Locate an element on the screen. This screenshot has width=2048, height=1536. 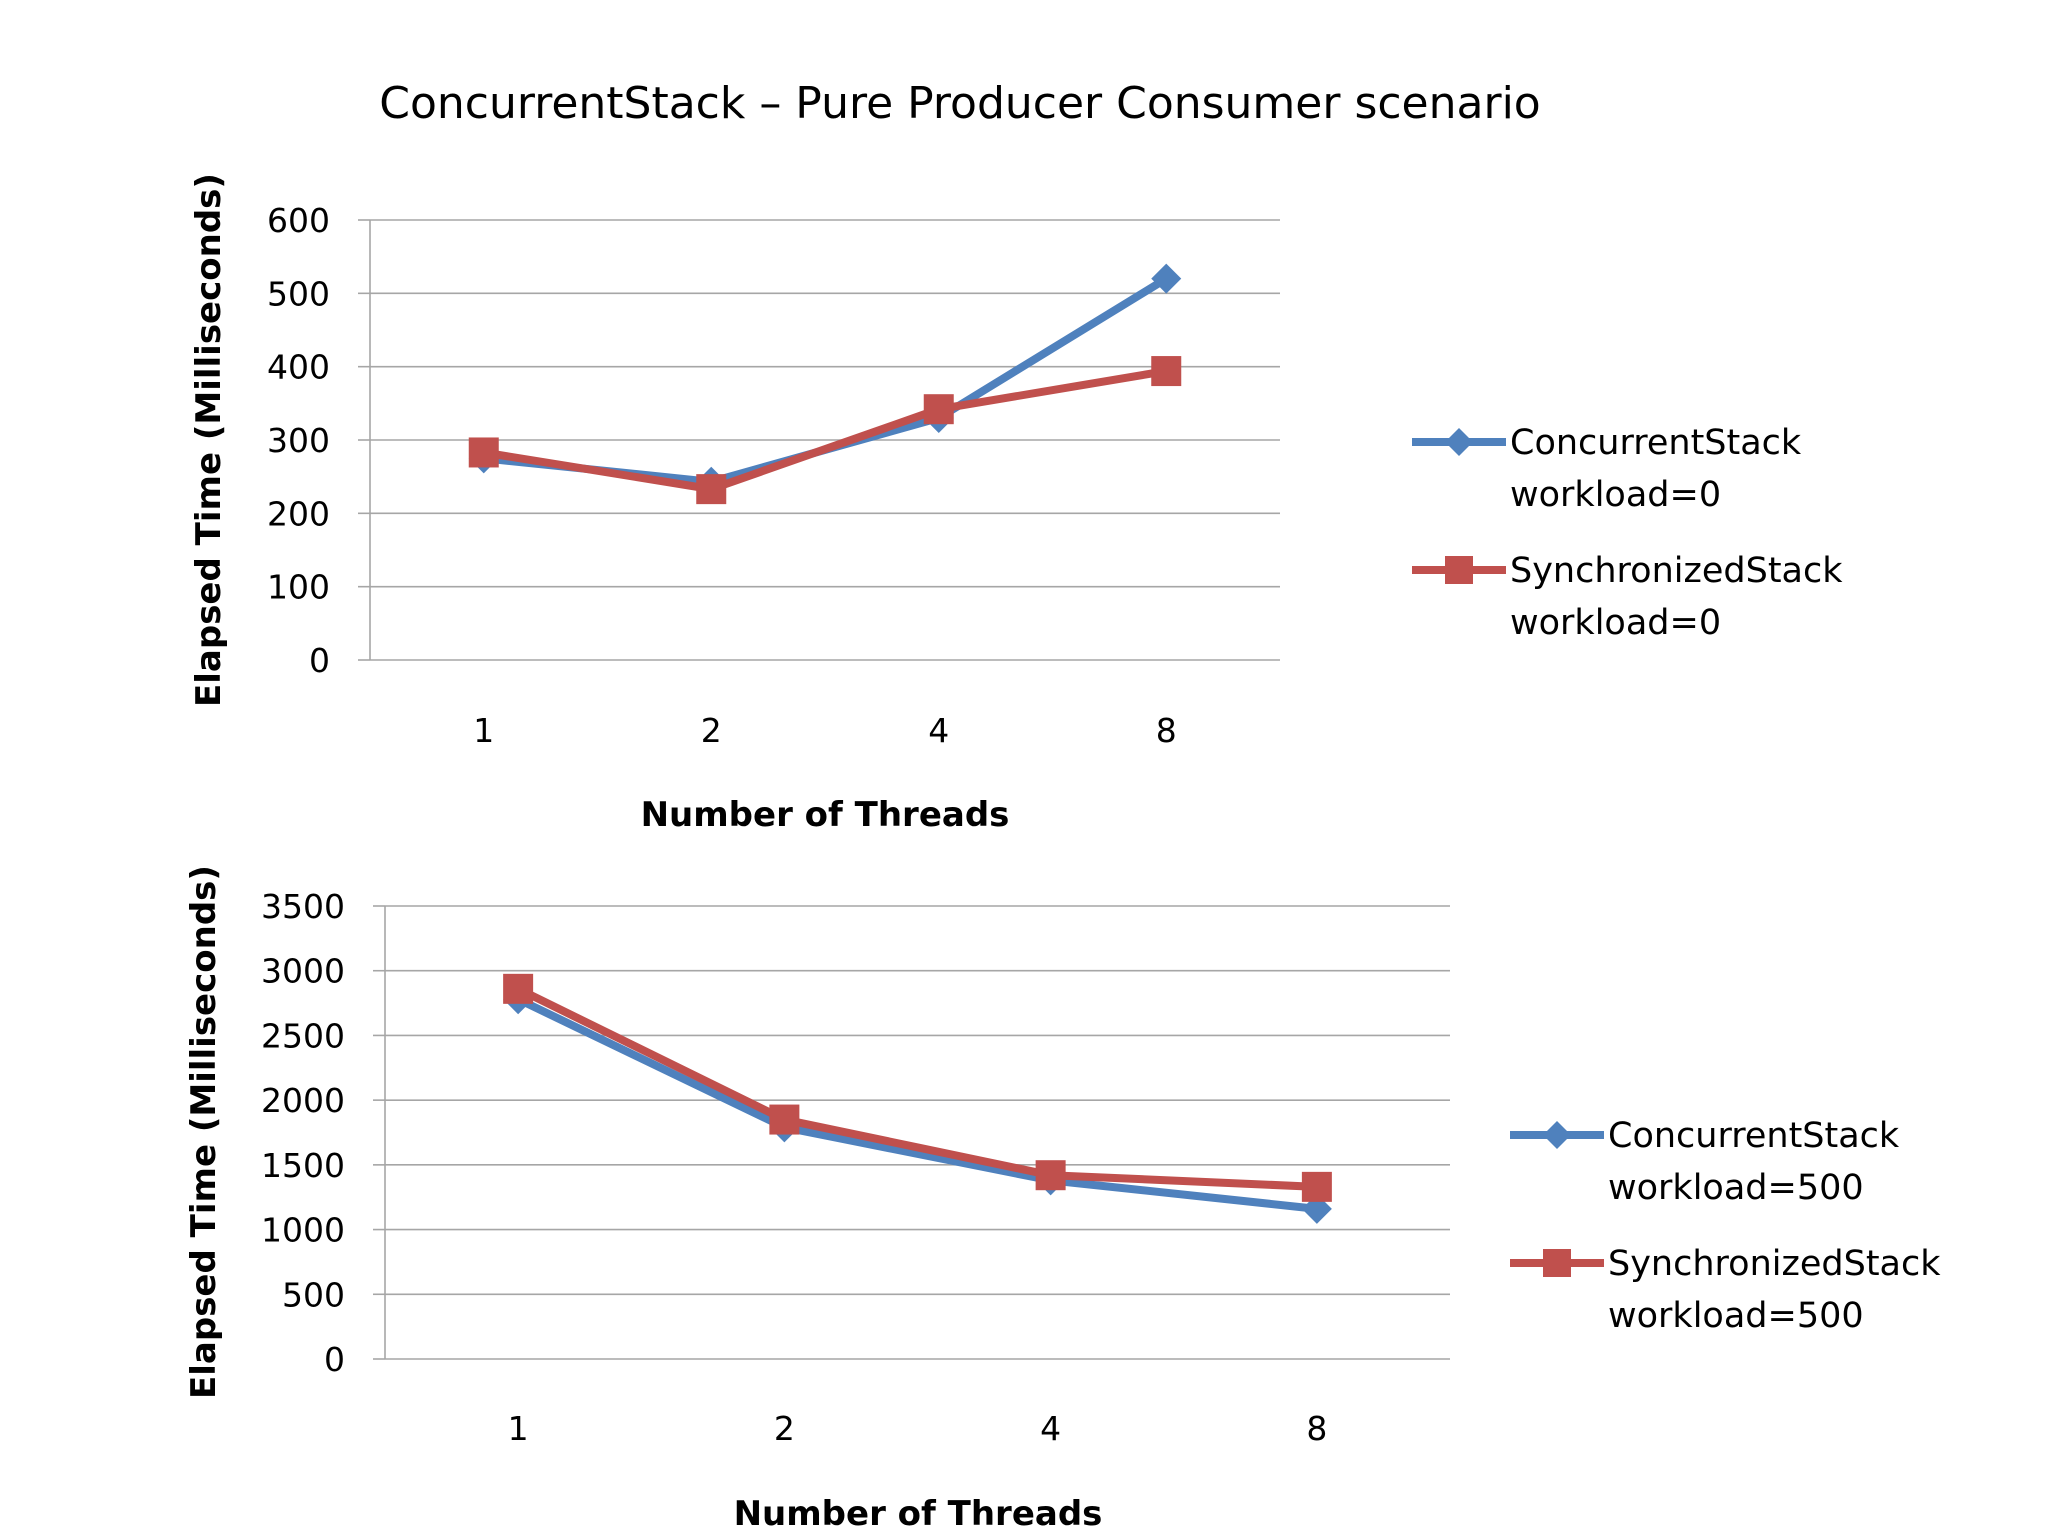
y-tick-label: 2500 is located at coordinates (303, 1035).